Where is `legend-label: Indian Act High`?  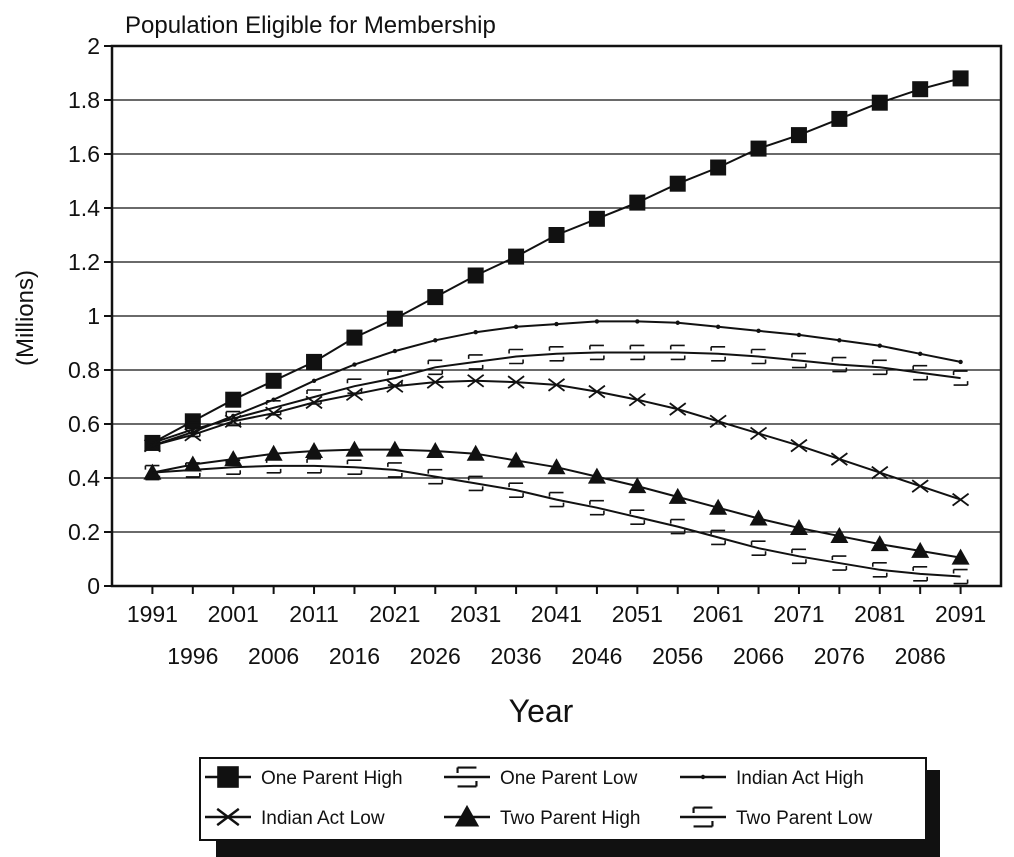
legend-label: Indian Act High is located at coordinates (800, 778).